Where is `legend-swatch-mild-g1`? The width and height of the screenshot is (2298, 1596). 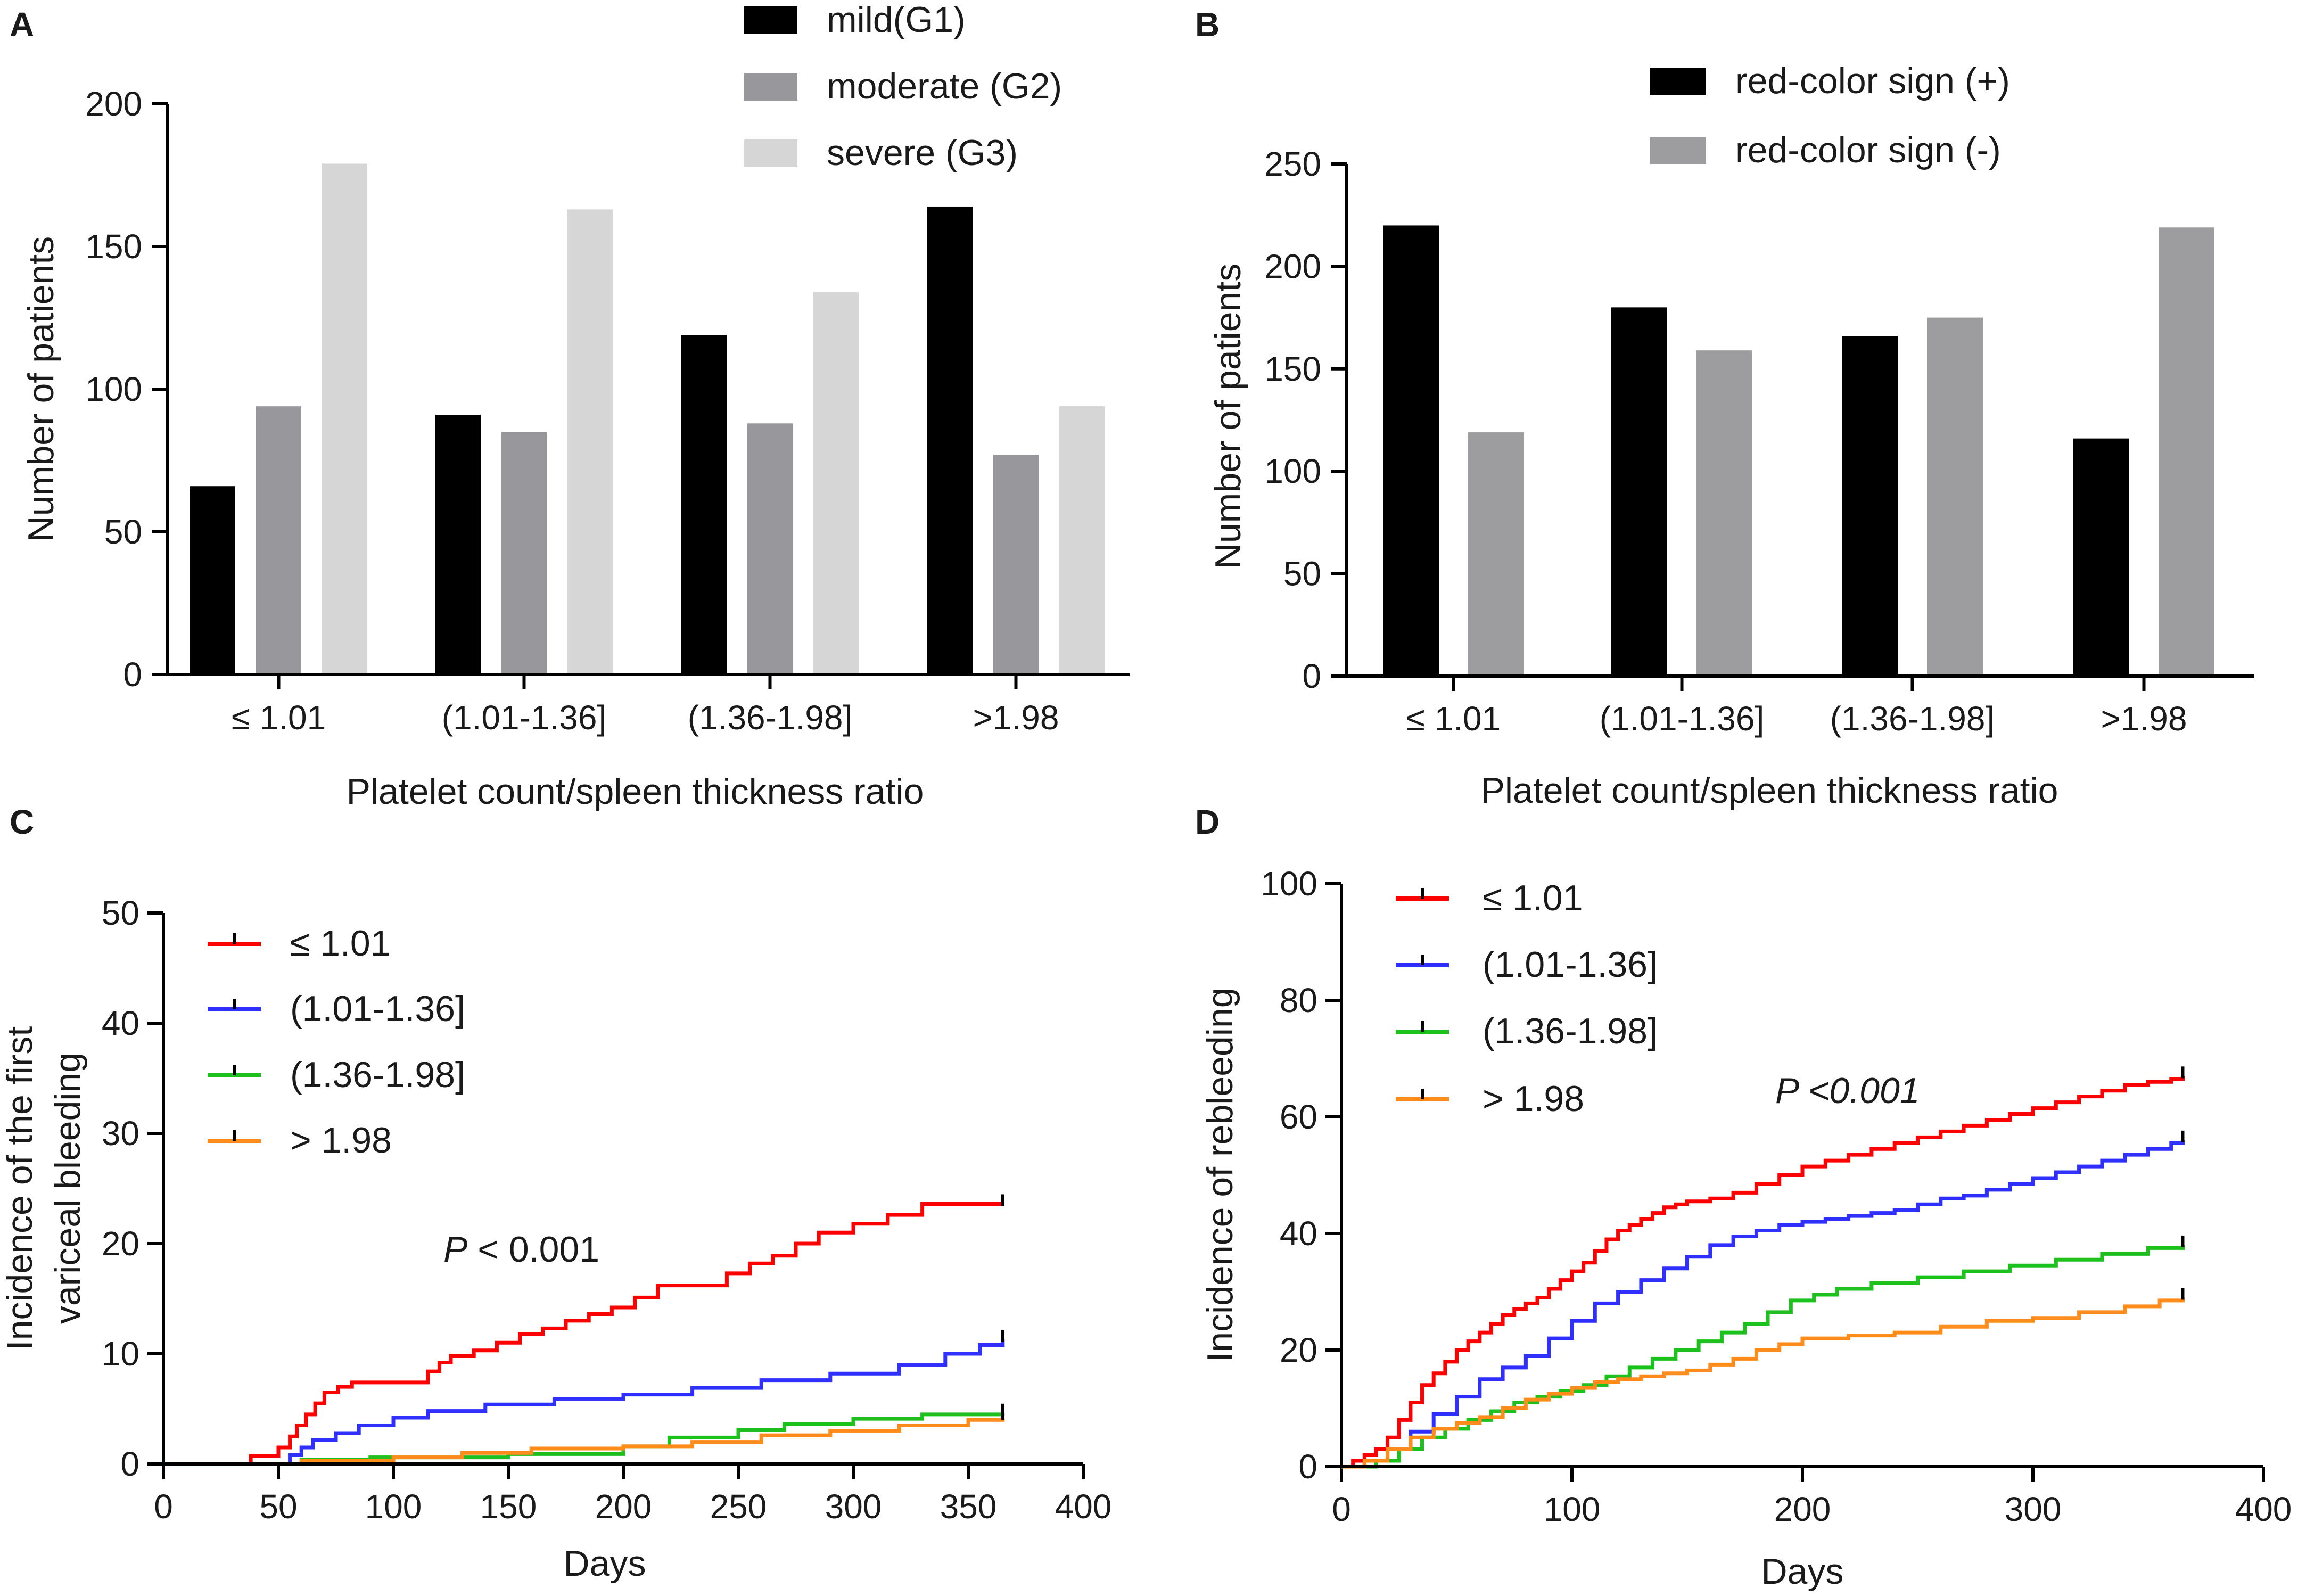 legend-swatch-mild-g1 is located at coordinates (770, 20).